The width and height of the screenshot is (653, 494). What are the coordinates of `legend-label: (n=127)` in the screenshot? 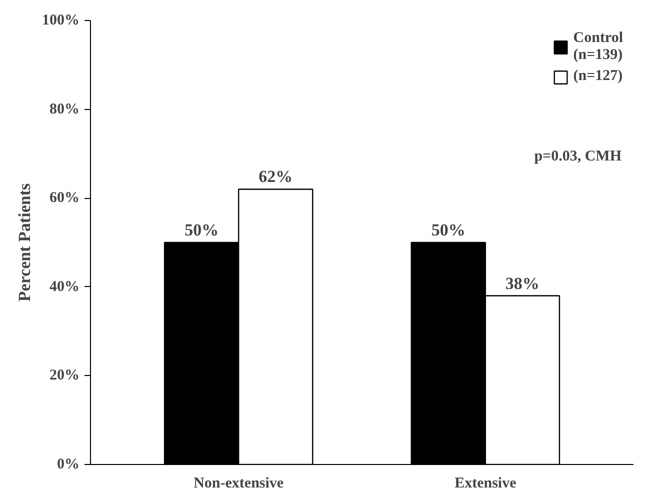 It's located at (598, 76).